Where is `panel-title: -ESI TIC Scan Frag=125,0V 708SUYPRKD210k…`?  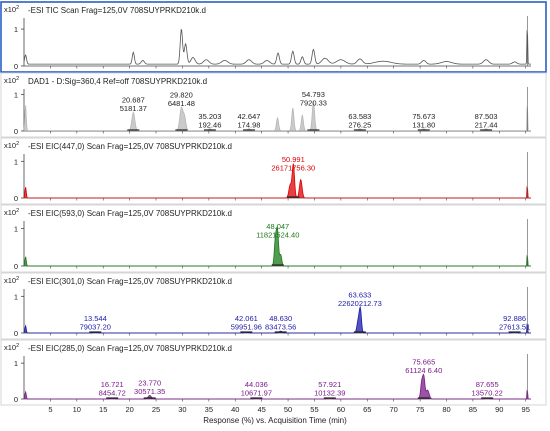 panel-title: -ESI TIC Scan Frag=125,0V 708SUYPRKD210k… is located at coordinates (117, 10).